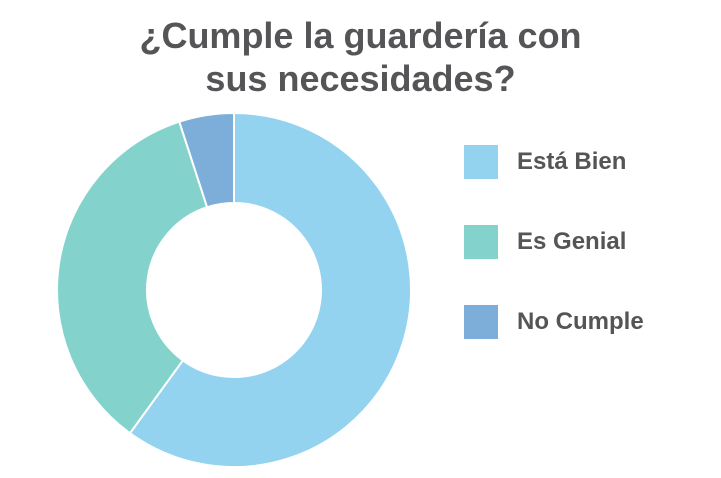  I want to click on legend-label-3: No Cumple, so click(580, 321).